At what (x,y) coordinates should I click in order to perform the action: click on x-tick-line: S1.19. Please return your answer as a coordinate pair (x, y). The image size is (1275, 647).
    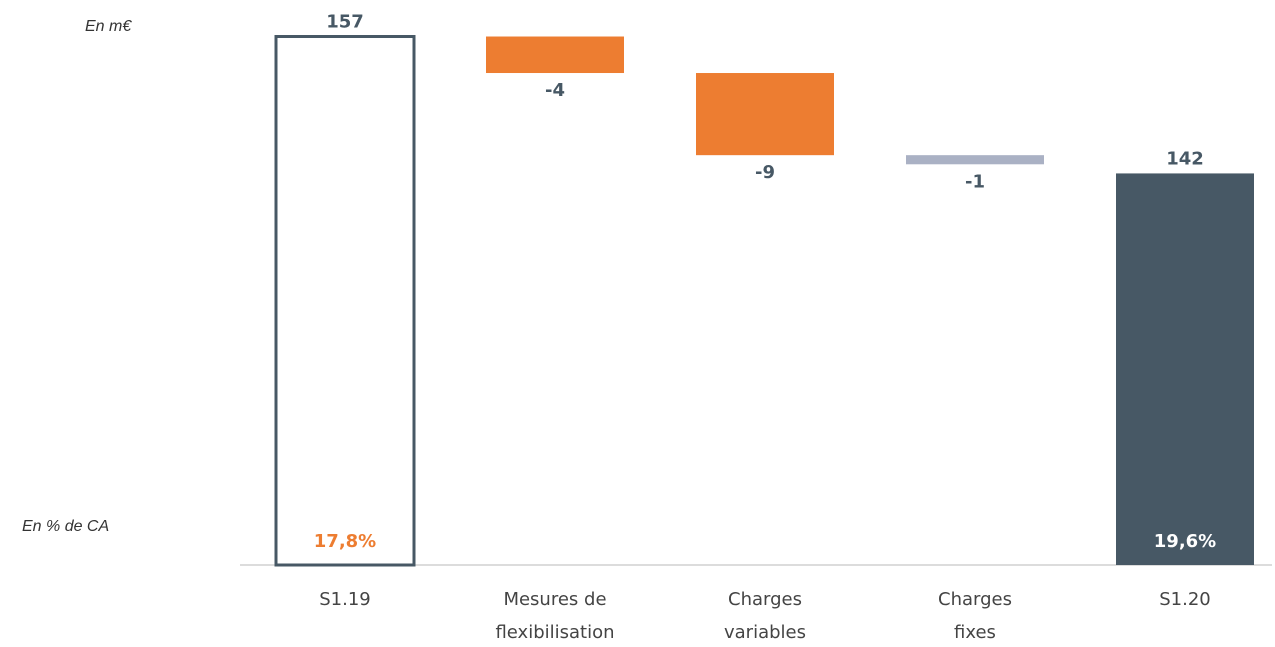
    Looking at the image, I should click on (345, 599).